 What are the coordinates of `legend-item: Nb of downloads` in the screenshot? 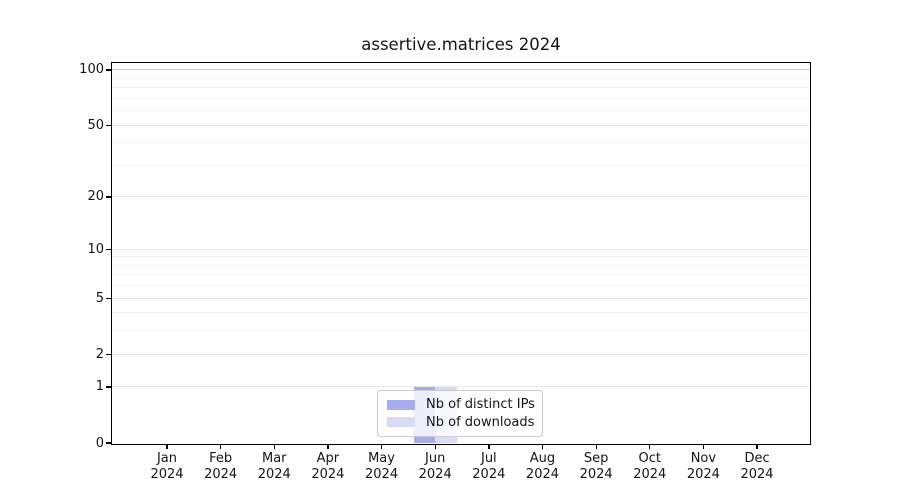 It's located at (461, 423).